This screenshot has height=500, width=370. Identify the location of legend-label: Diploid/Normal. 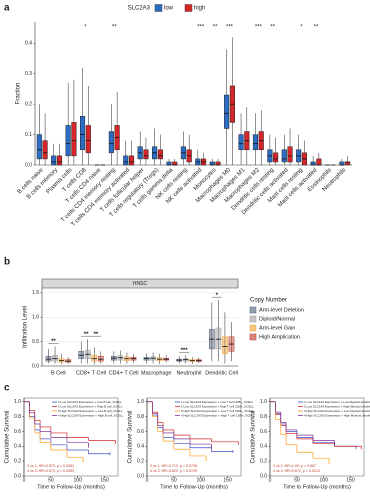
(277, 319).